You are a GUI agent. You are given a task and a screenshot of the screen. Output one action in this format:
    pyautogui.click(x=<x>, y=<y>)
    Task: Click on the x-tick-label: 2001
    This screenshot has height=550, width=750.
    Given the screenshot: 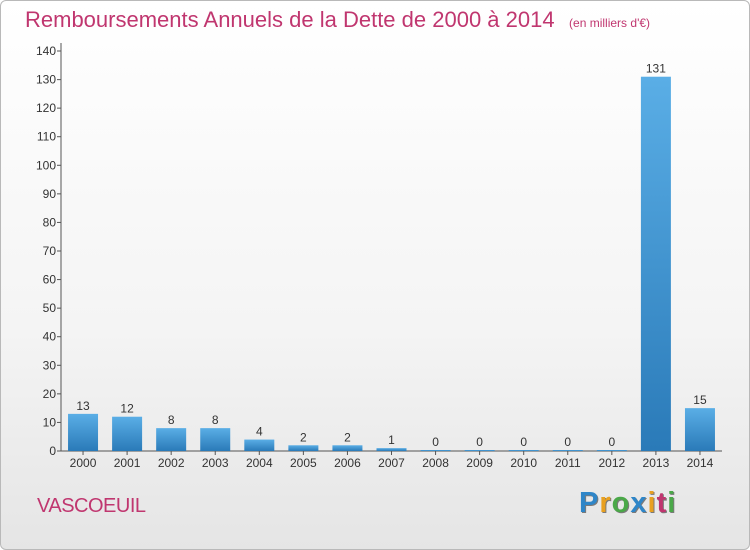 What is the action you would take?
    pyautogui.click(x=127, y=463)
    